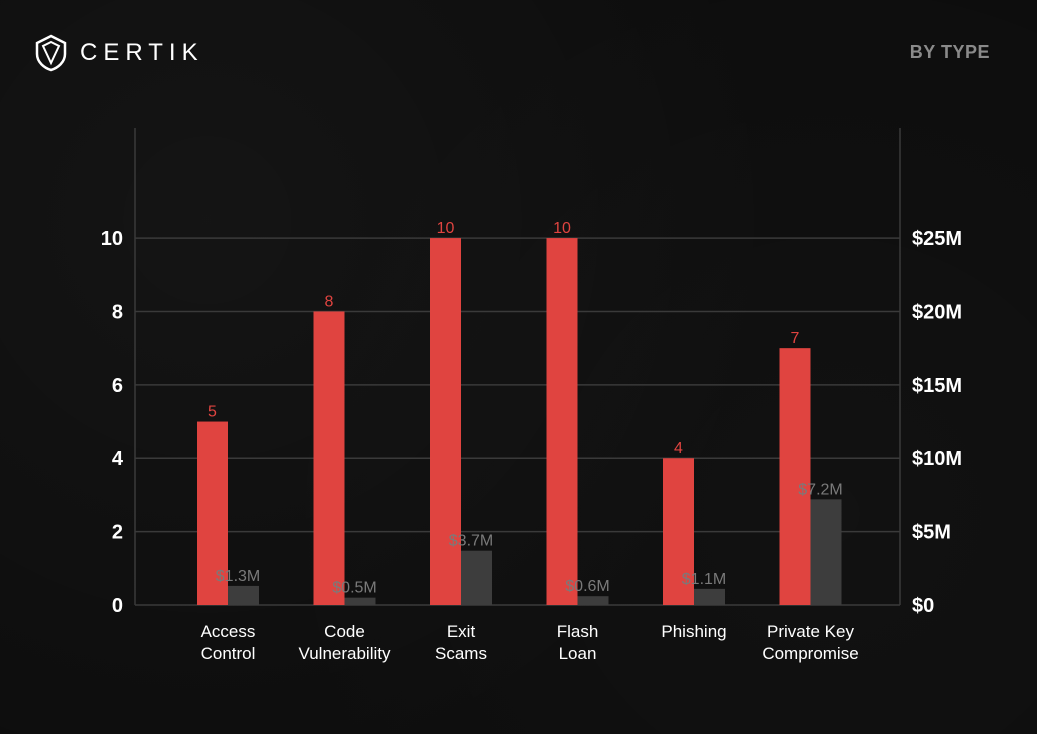 The image size is (1037, 734). What do you see at coordinates (228, 631) in the screenshot?
I see `category-label: Access` at bounding box center [228, 631].